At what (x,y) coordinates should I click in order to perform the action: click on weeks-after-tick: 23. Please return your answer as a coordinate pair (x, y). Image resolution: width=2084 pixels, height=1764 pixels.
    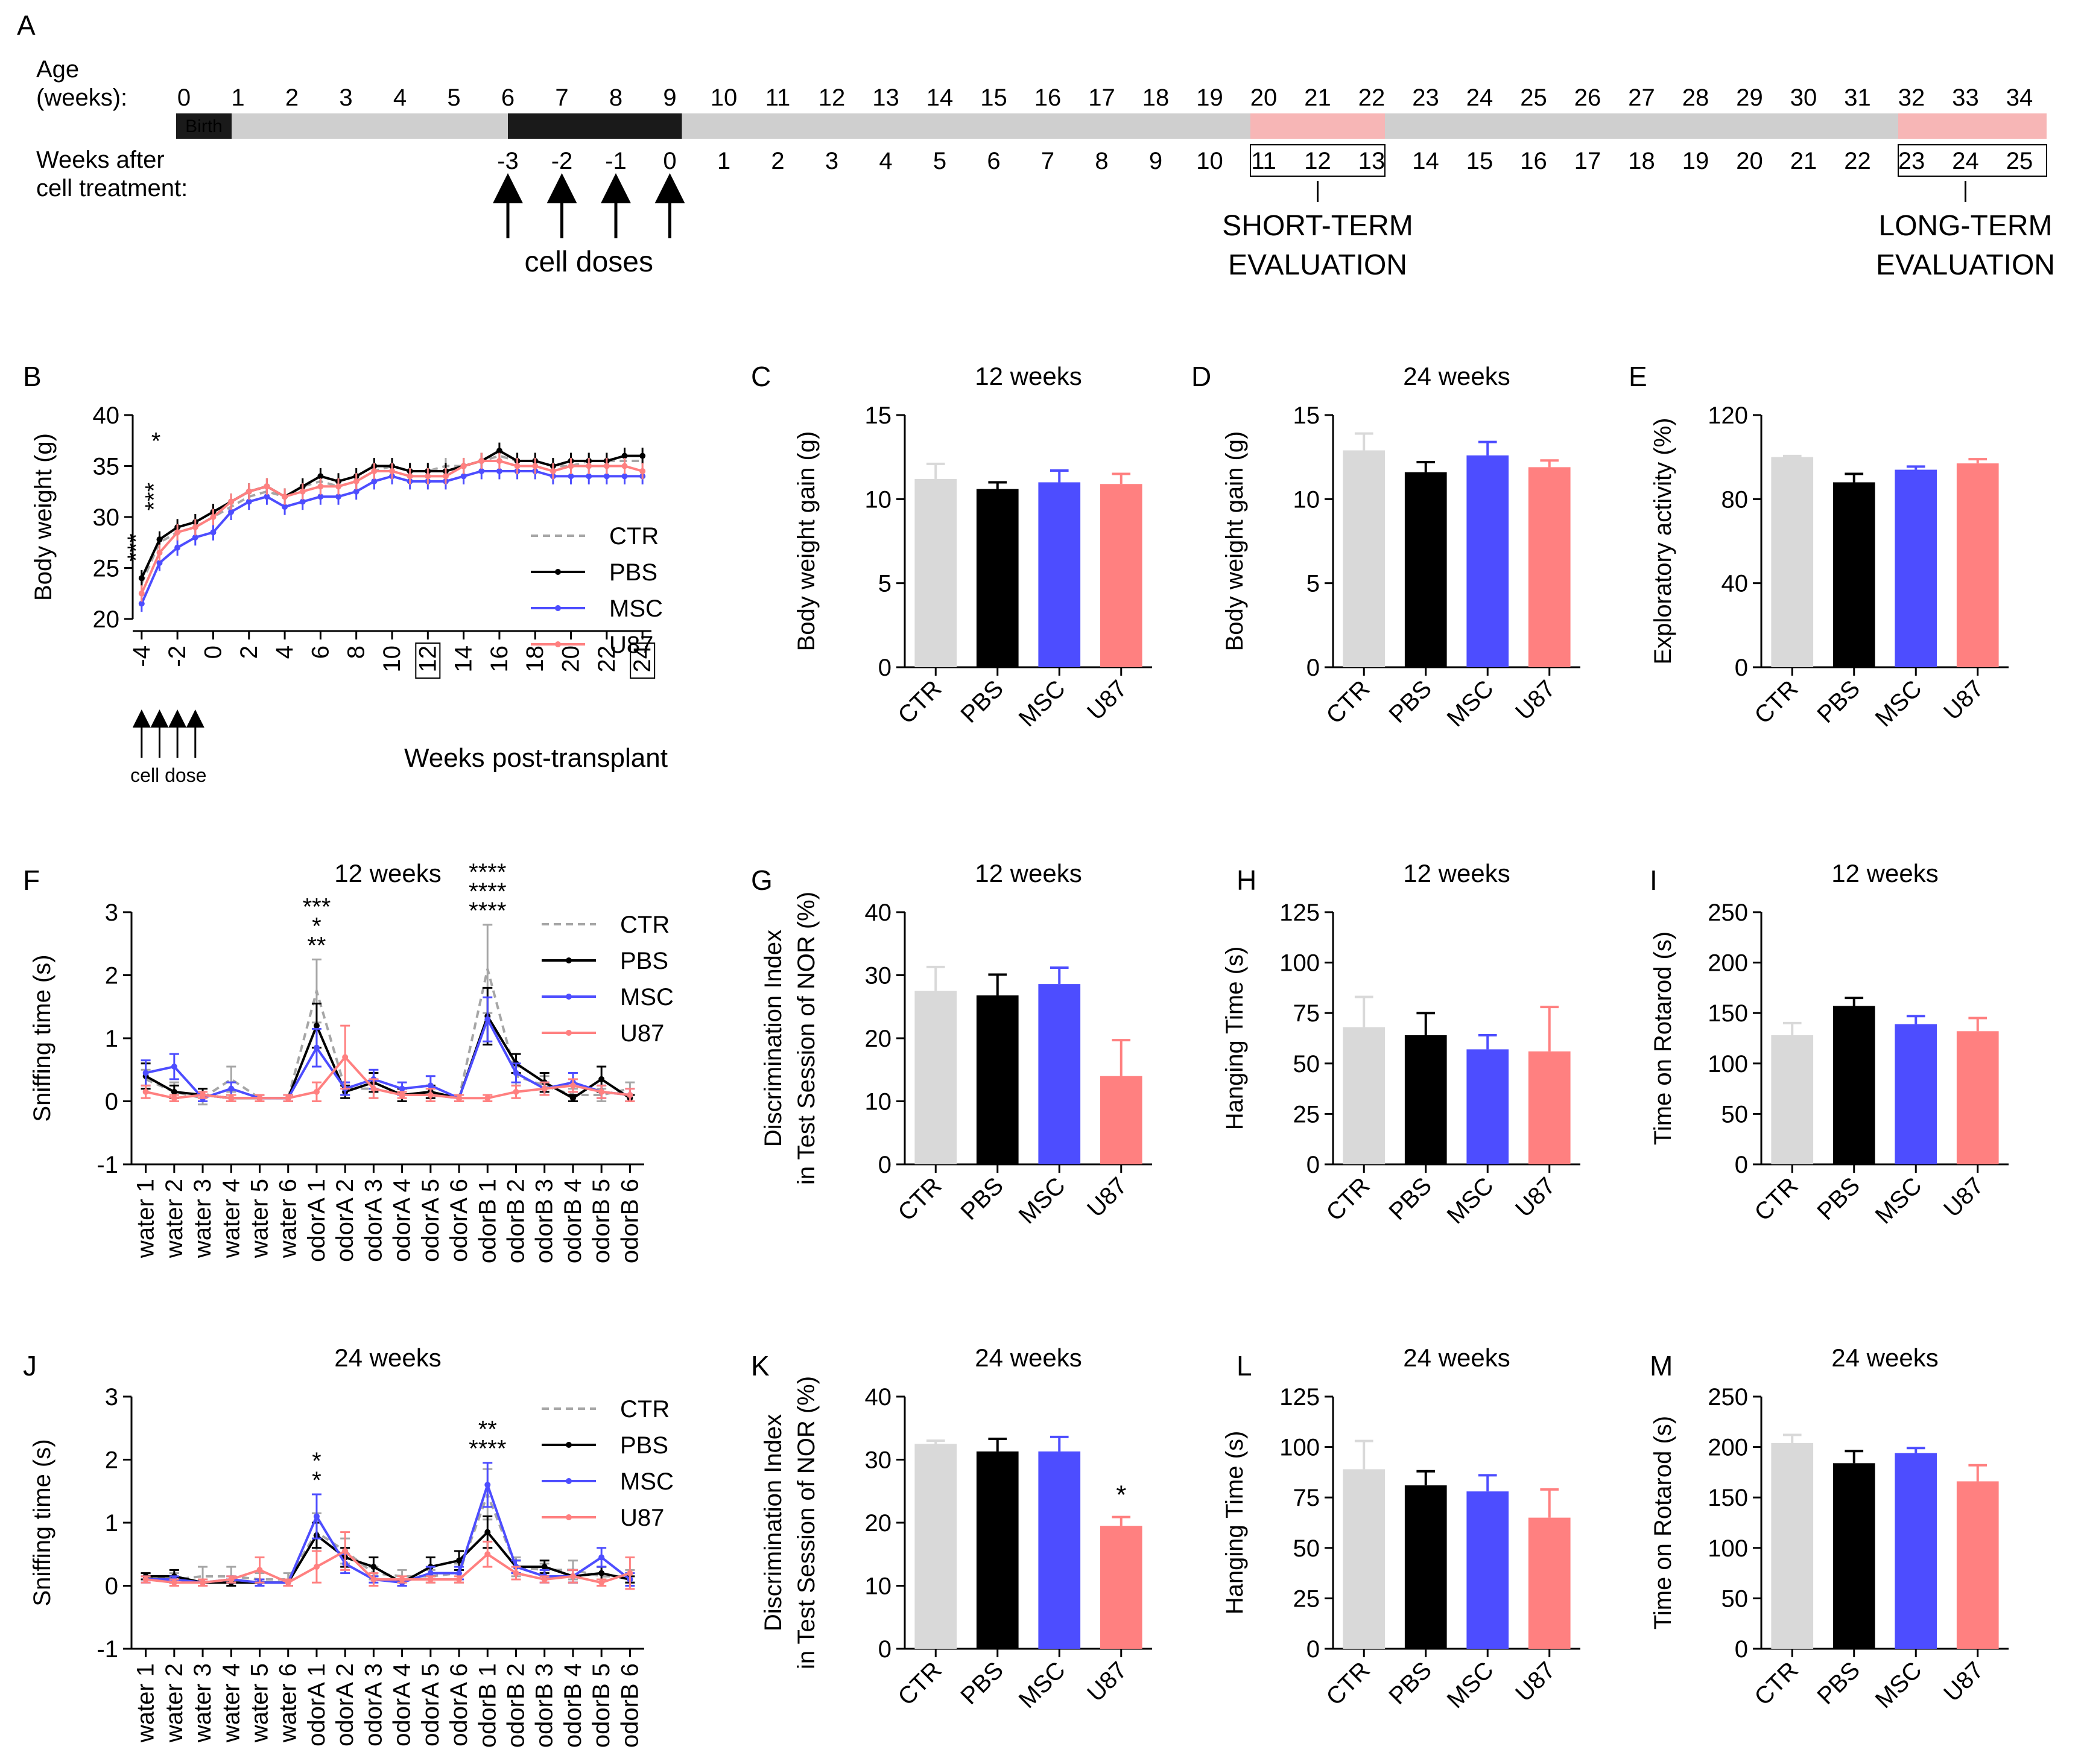
    Looking at the image, I should click on (1912, 161).